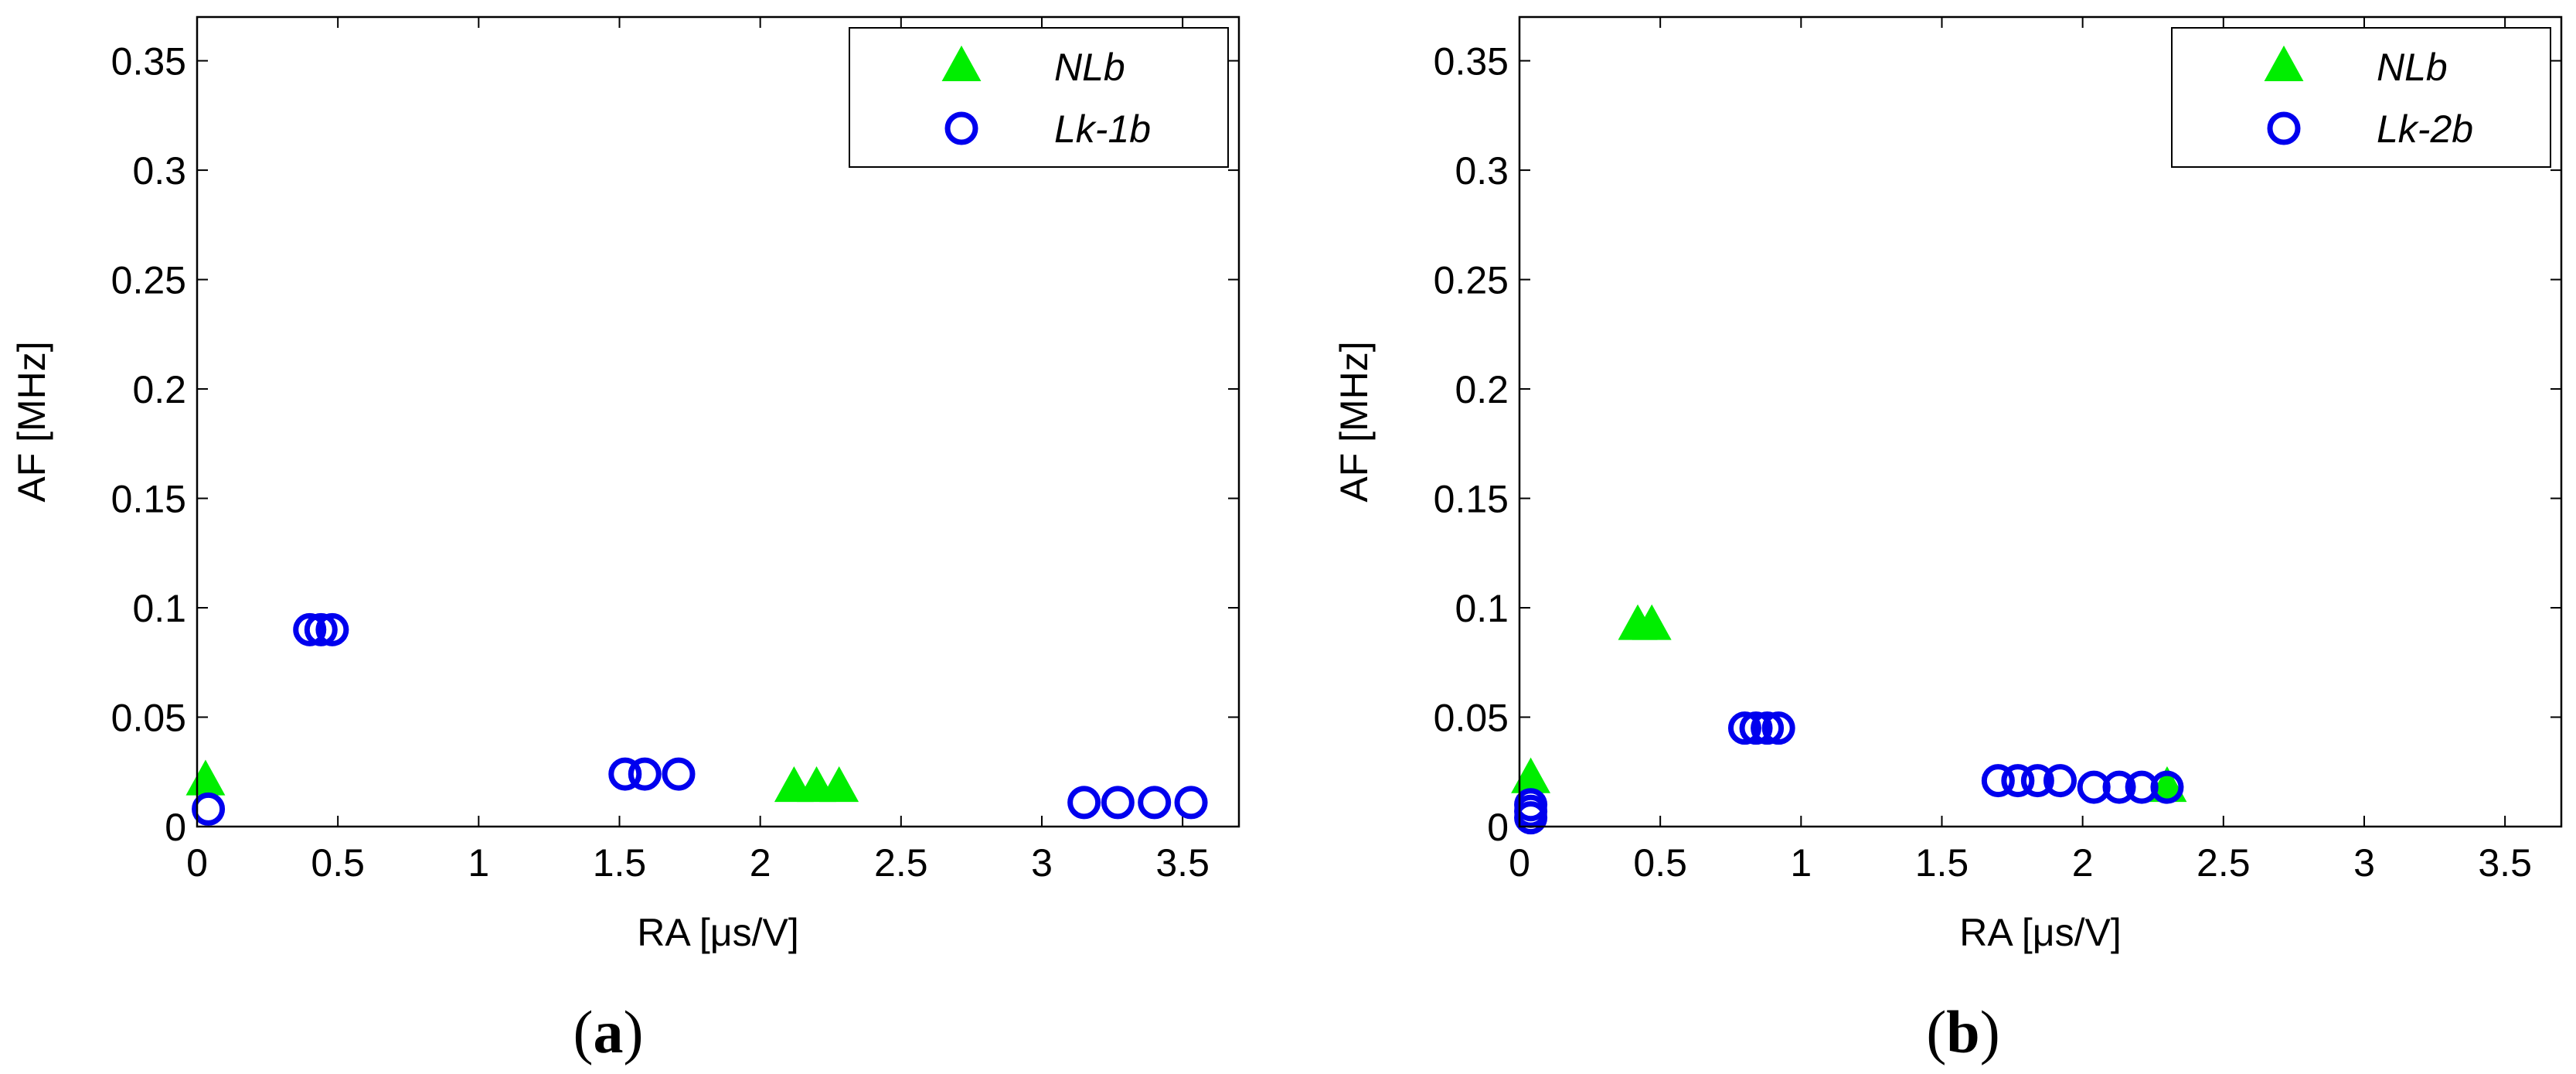 The image size is (2576, 1074). What do you see at coordinates (1936, 1031) in the screenshot?
I see `caption-b-open: (` at bounding box center [1936, 1031].